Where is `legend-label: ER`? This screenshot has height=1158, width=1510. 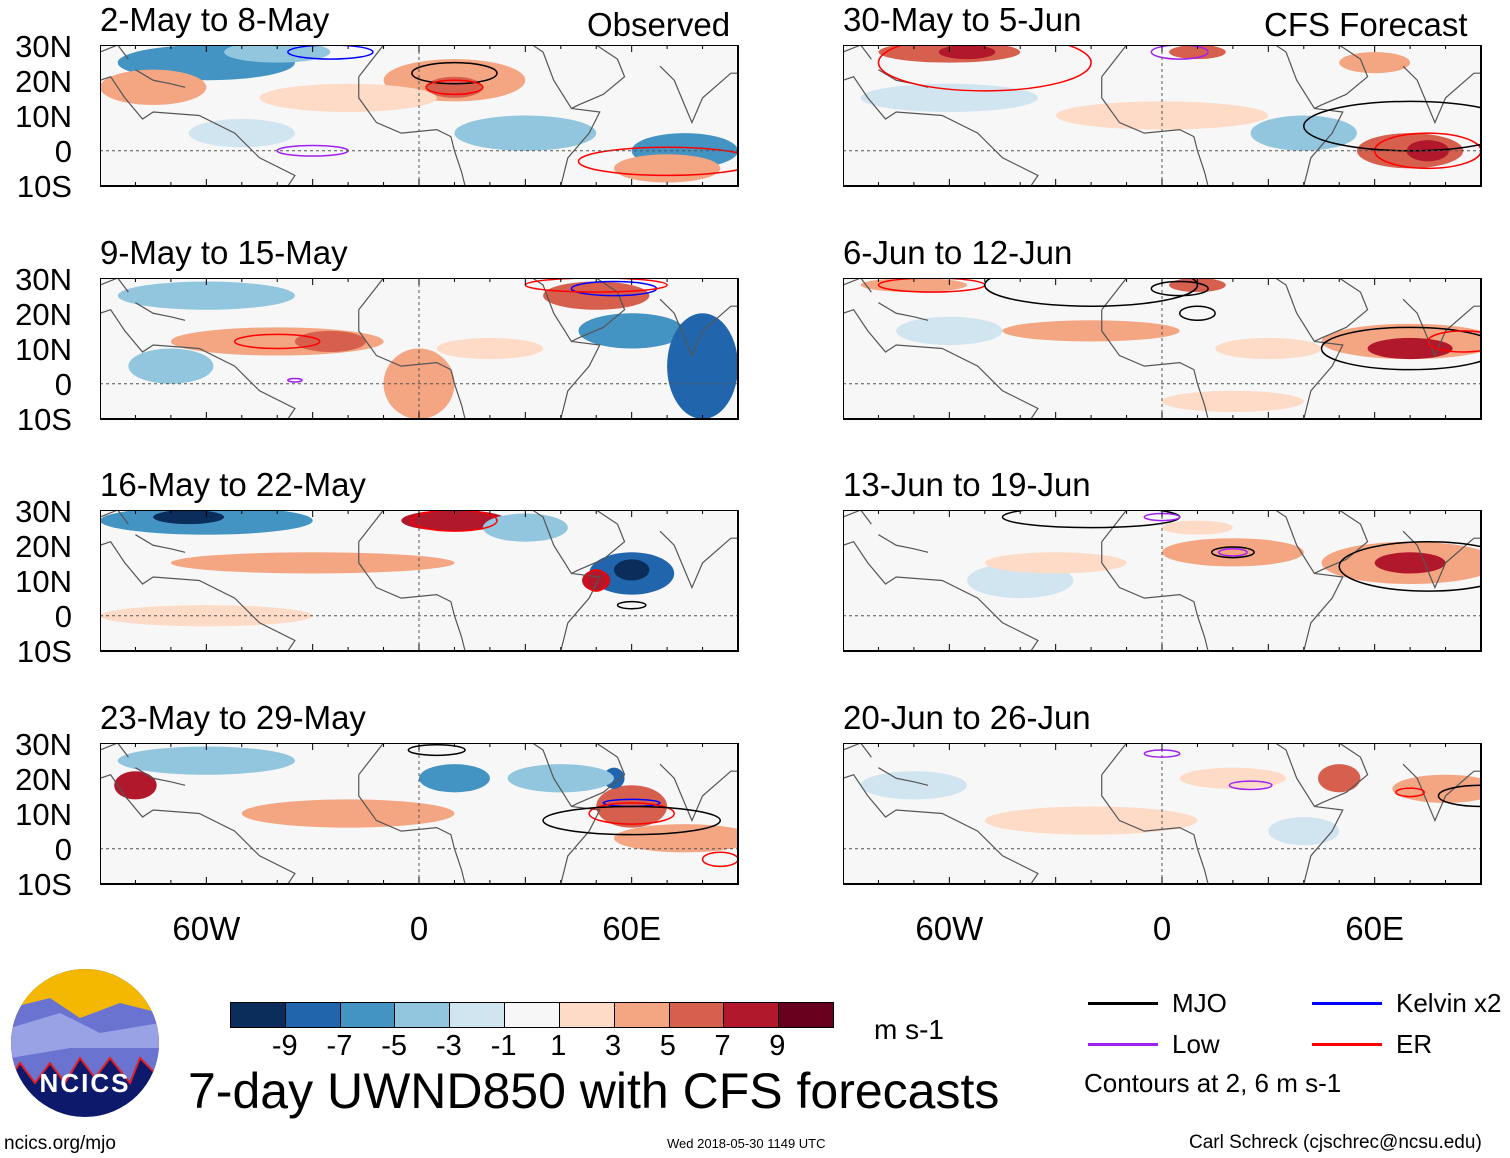
legend-label: ER is located at coordinates (1414, 1044).